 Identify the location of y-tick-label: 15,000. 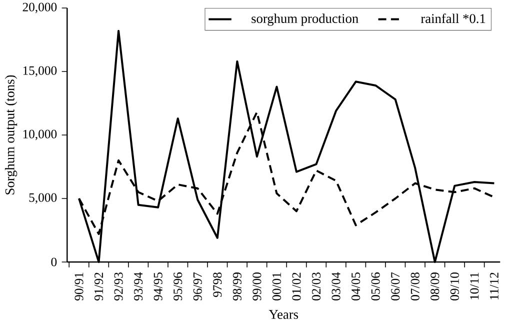
(40, 71).